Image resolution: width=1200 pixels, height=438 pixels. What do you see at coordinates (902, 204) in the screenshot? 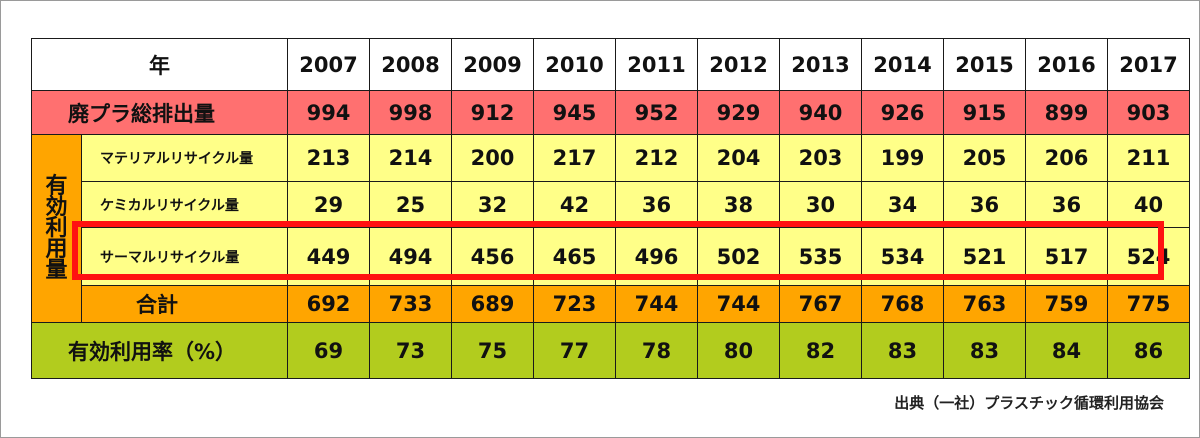
I see `value-cell: 34` at bounding box center [902, 204].